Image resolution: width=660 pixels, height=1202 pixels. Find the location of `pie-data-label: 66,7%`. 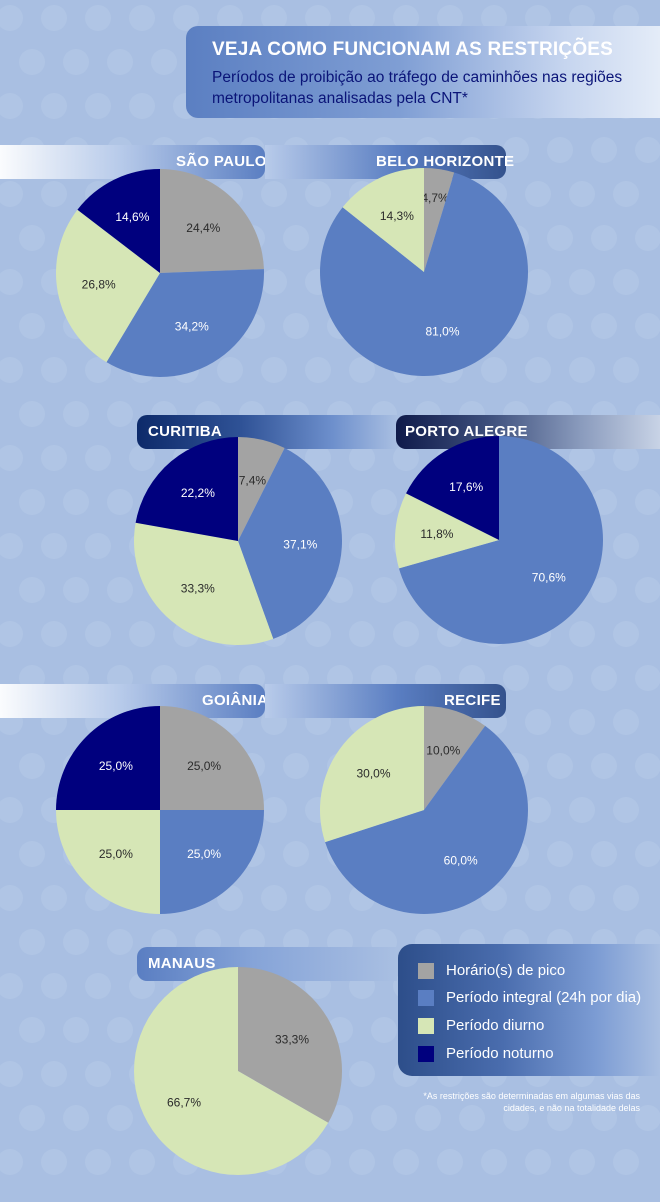

pie-data-label: 66,7% is located at coordinates (184, 1102).